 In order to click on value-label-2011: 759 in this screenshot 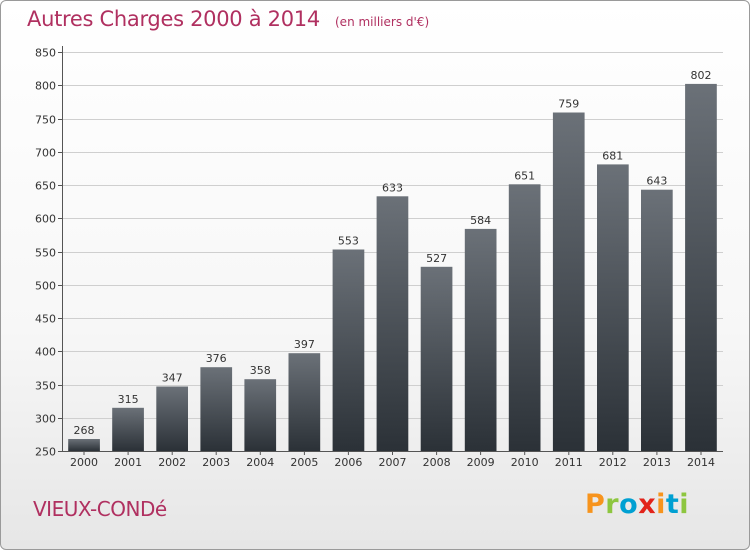, I will do `click(568, 104)`.